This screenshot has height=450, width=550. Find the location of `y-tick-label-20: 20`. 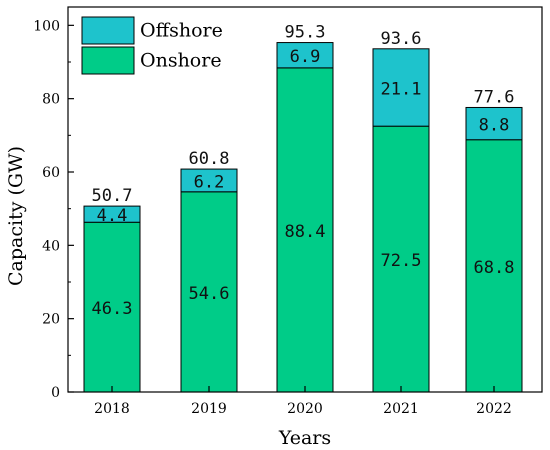

y-tick-label-20: 20 is located at coordinates (51, 320).